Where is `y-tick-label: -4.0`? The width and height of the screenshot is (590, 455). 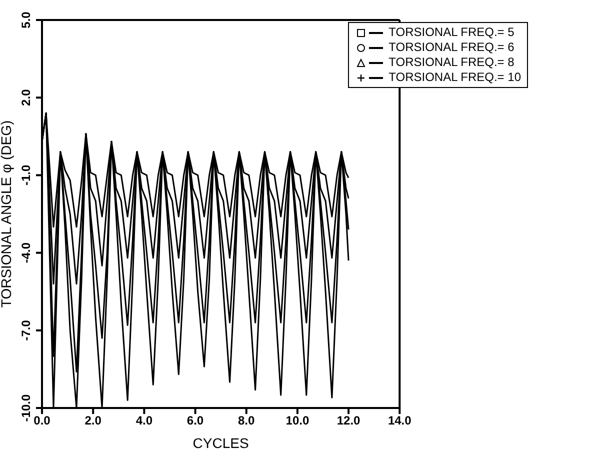 y-tick-label: -4.0 is located at coordinates (26, 253).